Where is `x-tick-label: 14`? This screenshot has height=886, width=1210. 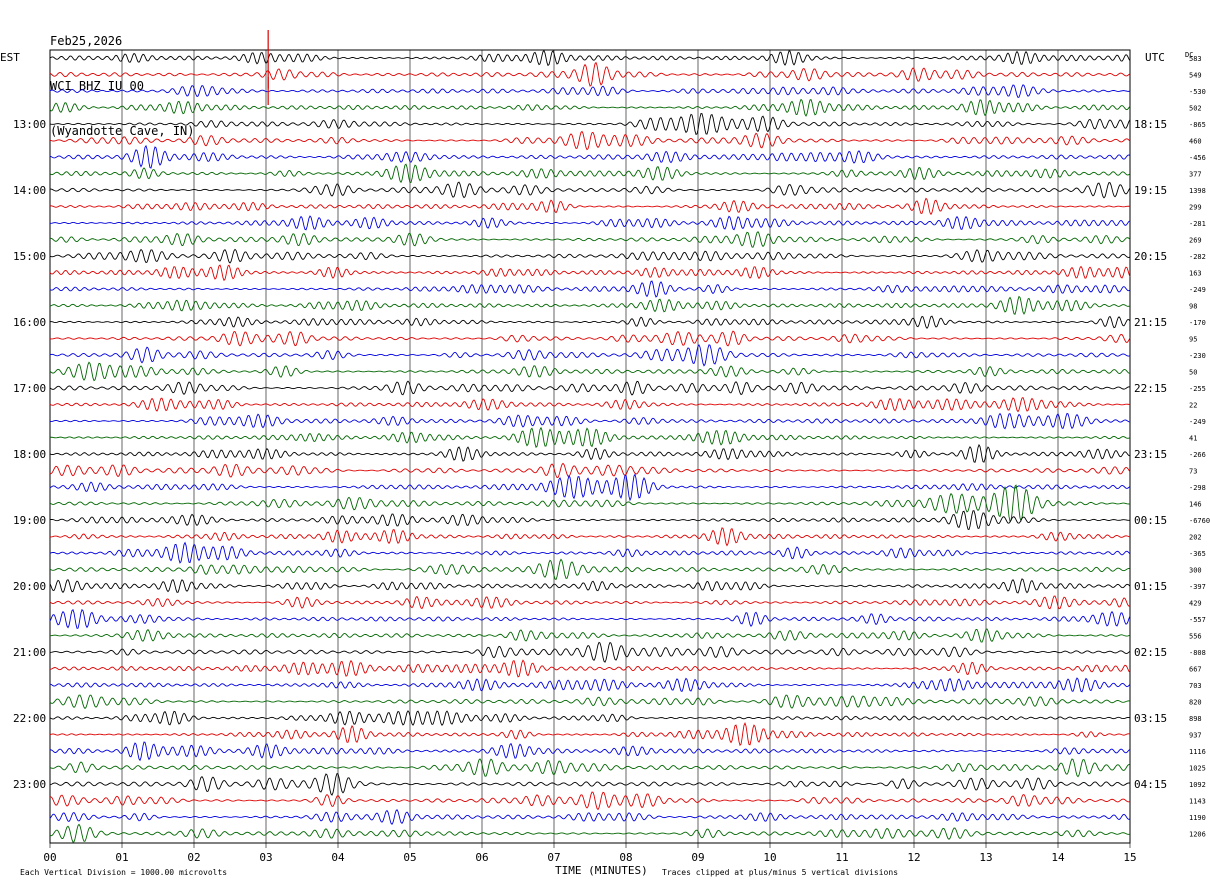 x-tick-label: 14 is located at coordinates (1058, 857).